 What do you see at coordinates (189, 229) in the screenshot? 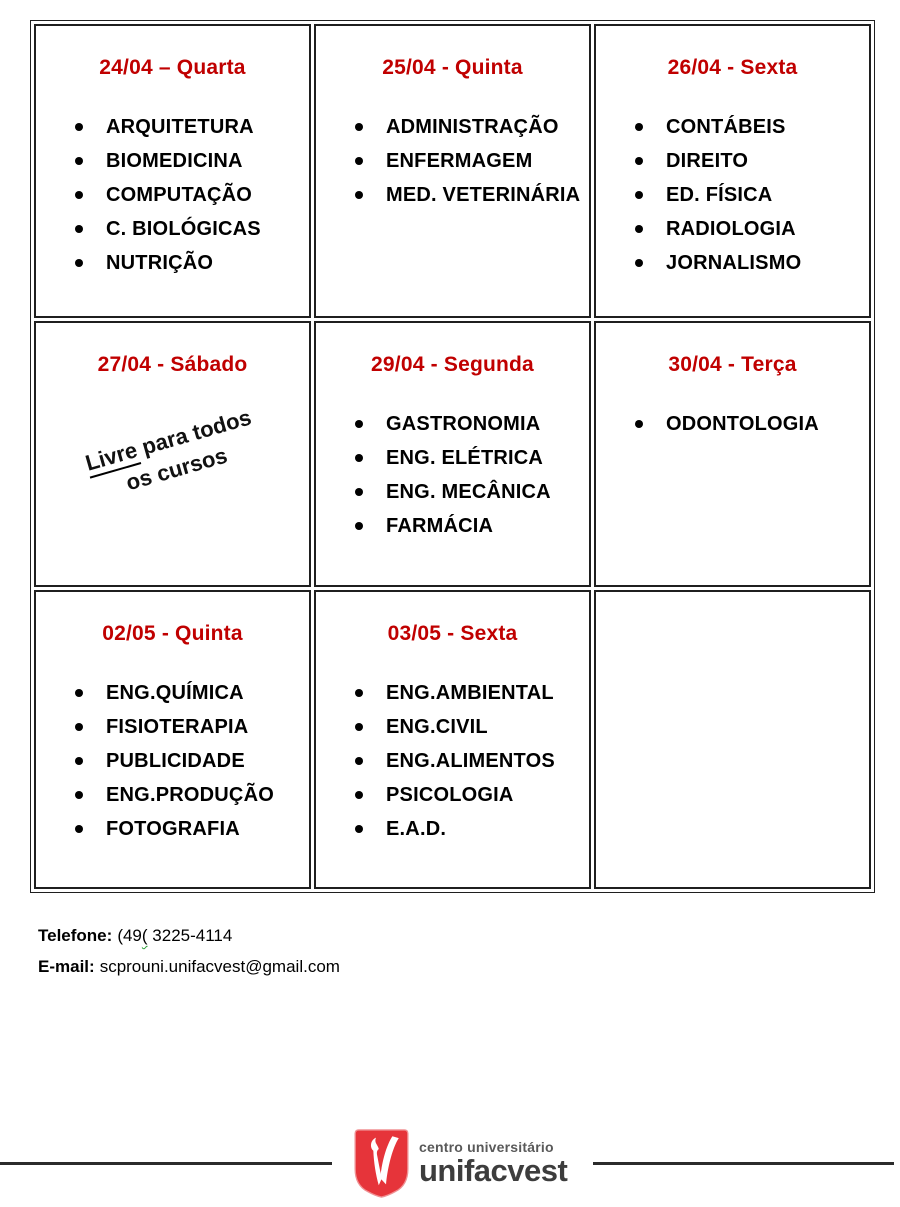
I see `course-item: C. BIOLÓGICAS` at bounding box center [189, 229].